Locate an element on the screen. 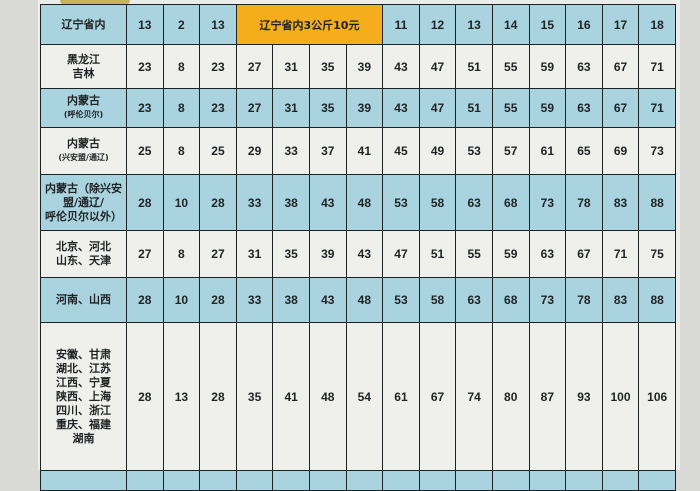 The height and width of the screenshot is (491, 700). region-label-line: 河南、山西 is located at coordinates (83, 299).